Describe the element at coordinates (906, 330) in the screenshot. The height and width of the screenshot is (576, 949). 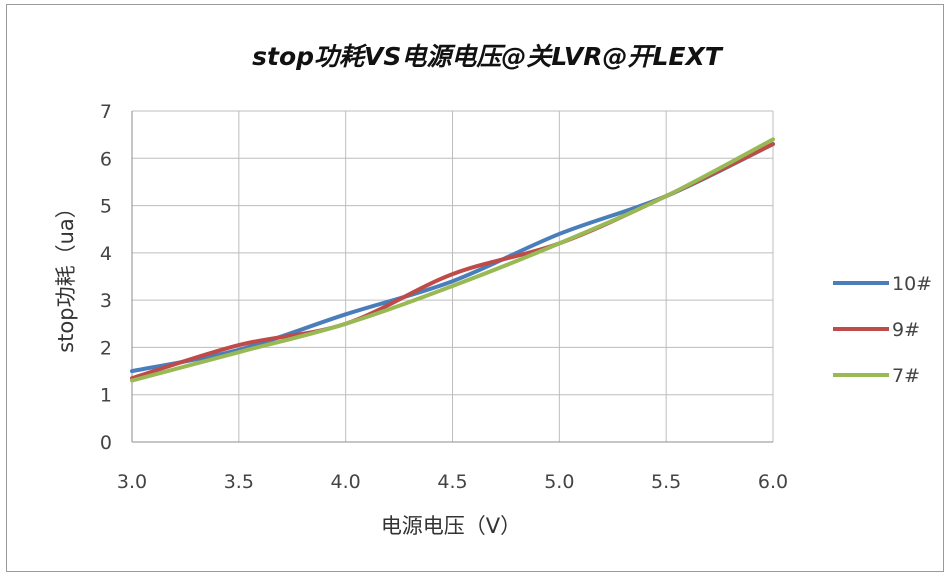
I see `legend-label-2: 9#` at that location.